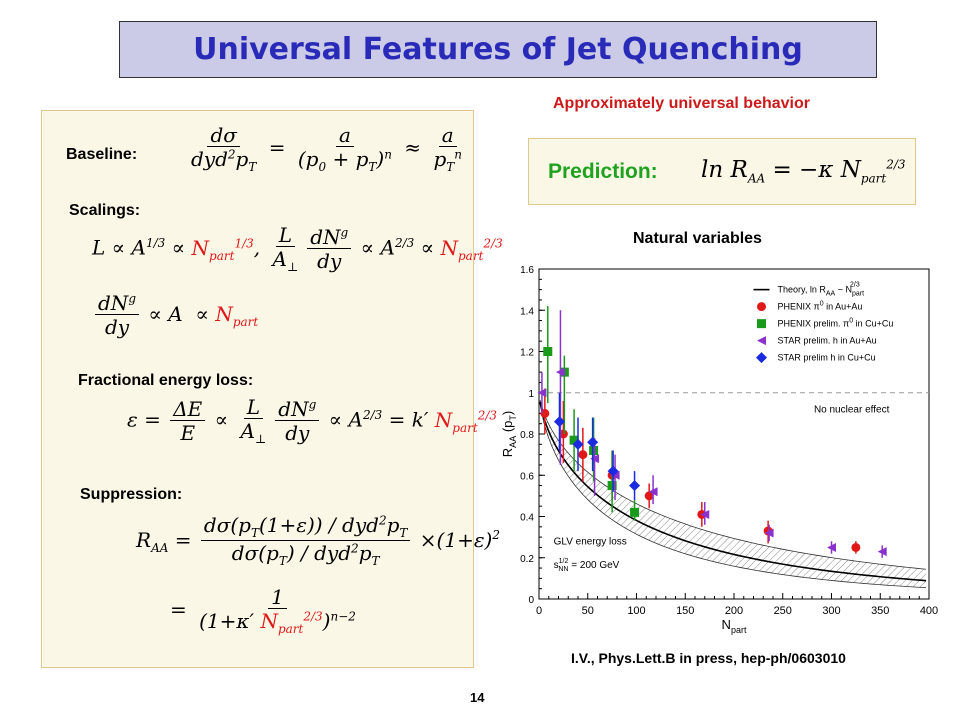  Describe the element at coordinates (685, 611) in the screenshot. I see `x-tick-label: 150` at that location.